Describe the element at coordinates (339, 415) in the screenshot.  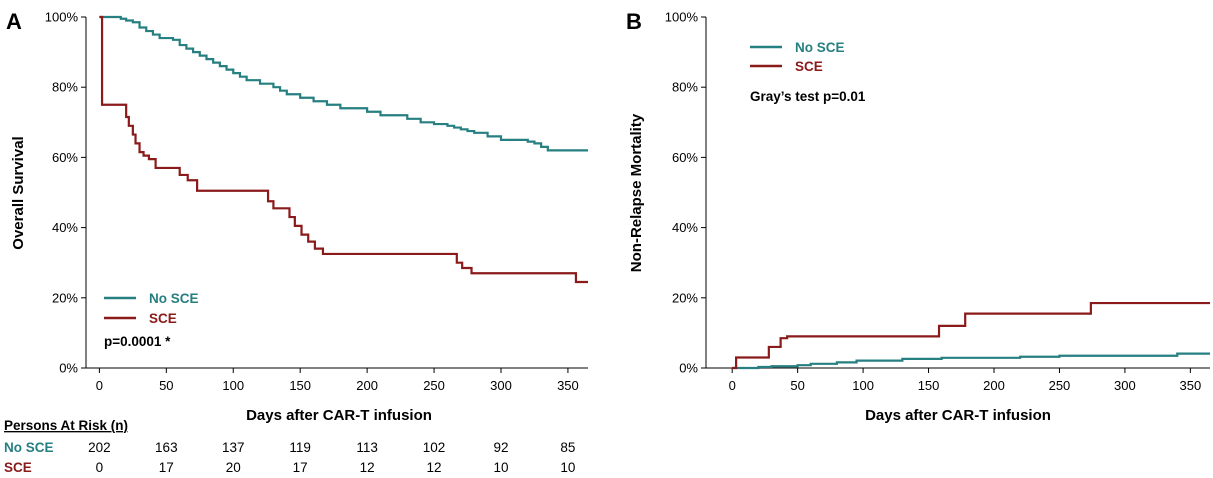
I see `panel-a-x-axis-title: Days after CAR-T infusion` at that location.